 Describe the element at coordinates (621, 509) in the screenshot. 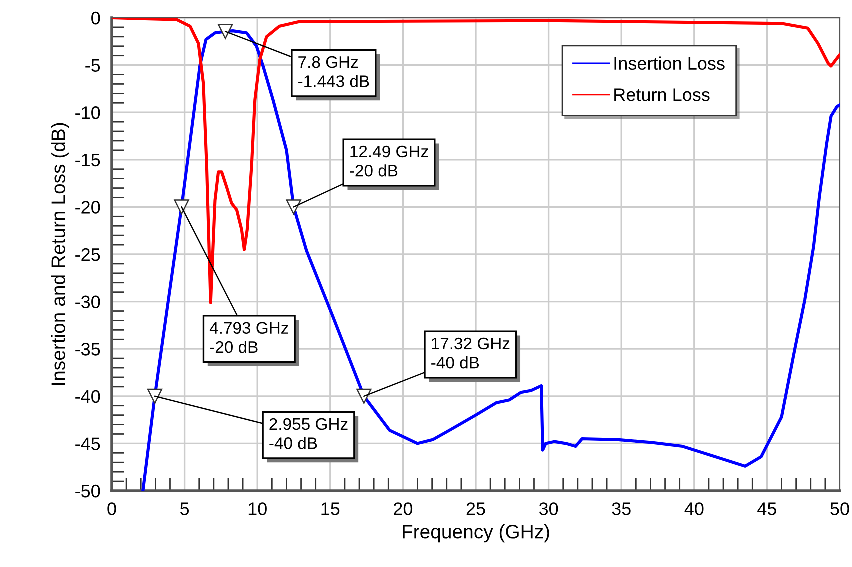

I see `x-tick-label: 35` at that location.